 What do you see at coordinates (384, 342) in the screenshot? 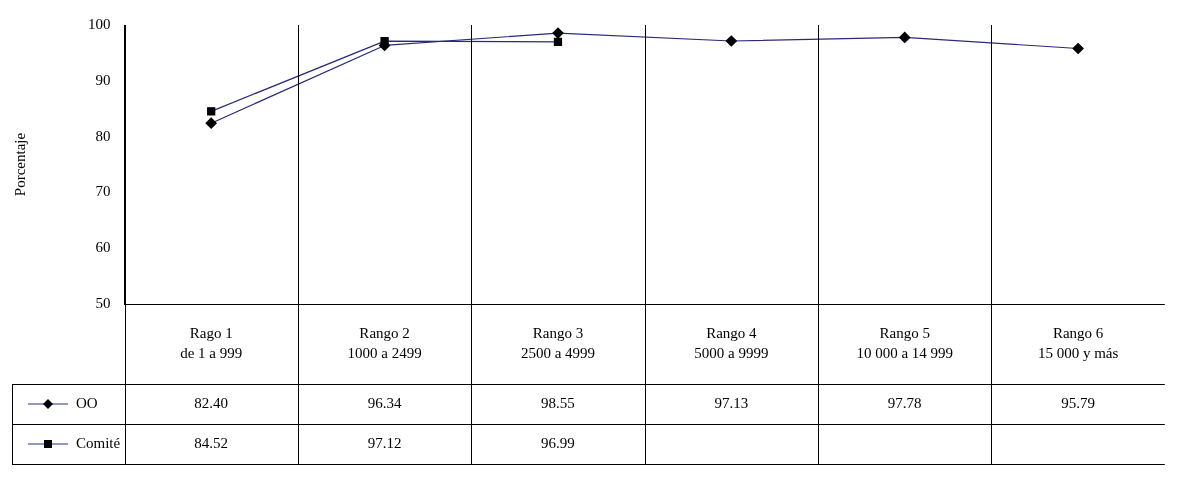
I see `x-tick-label: Rango 2 1000 a 2499` at bounding box center [384, 342].